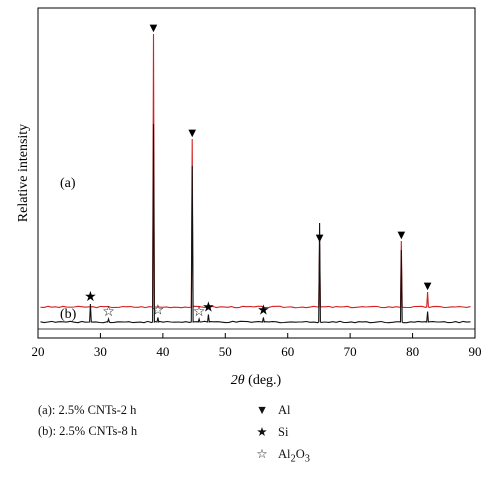 The height and width of the screenshot is (484, 500). What do you see at coordinates (88, 431) in the screenshot?
I see `legend-series-b: (b): 2.5% CNTs-8 h` at bounding box center [88, 431].